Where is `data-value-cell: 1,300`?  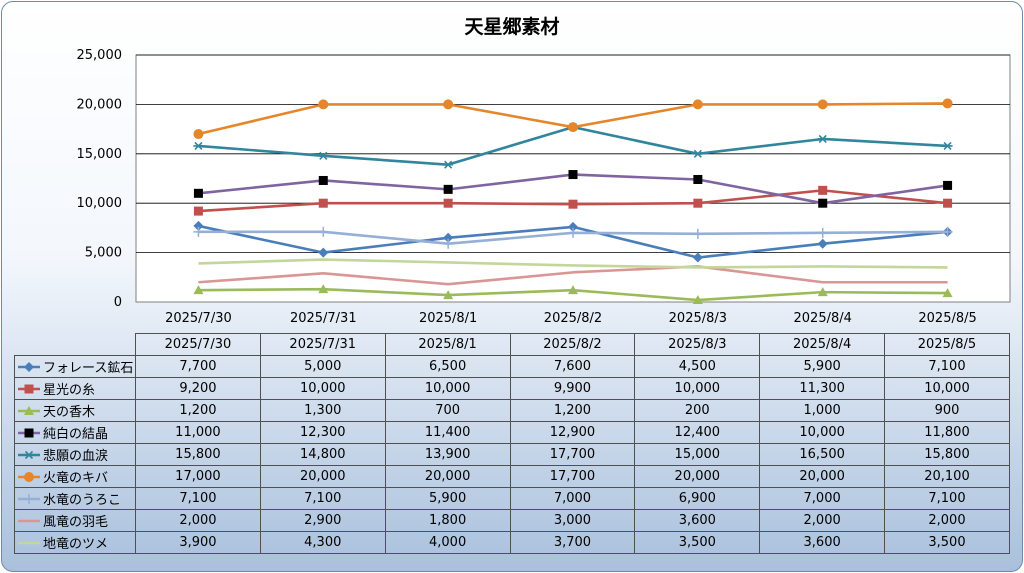
data-value-cell: 1,300 is located at coordinates (322, 410).